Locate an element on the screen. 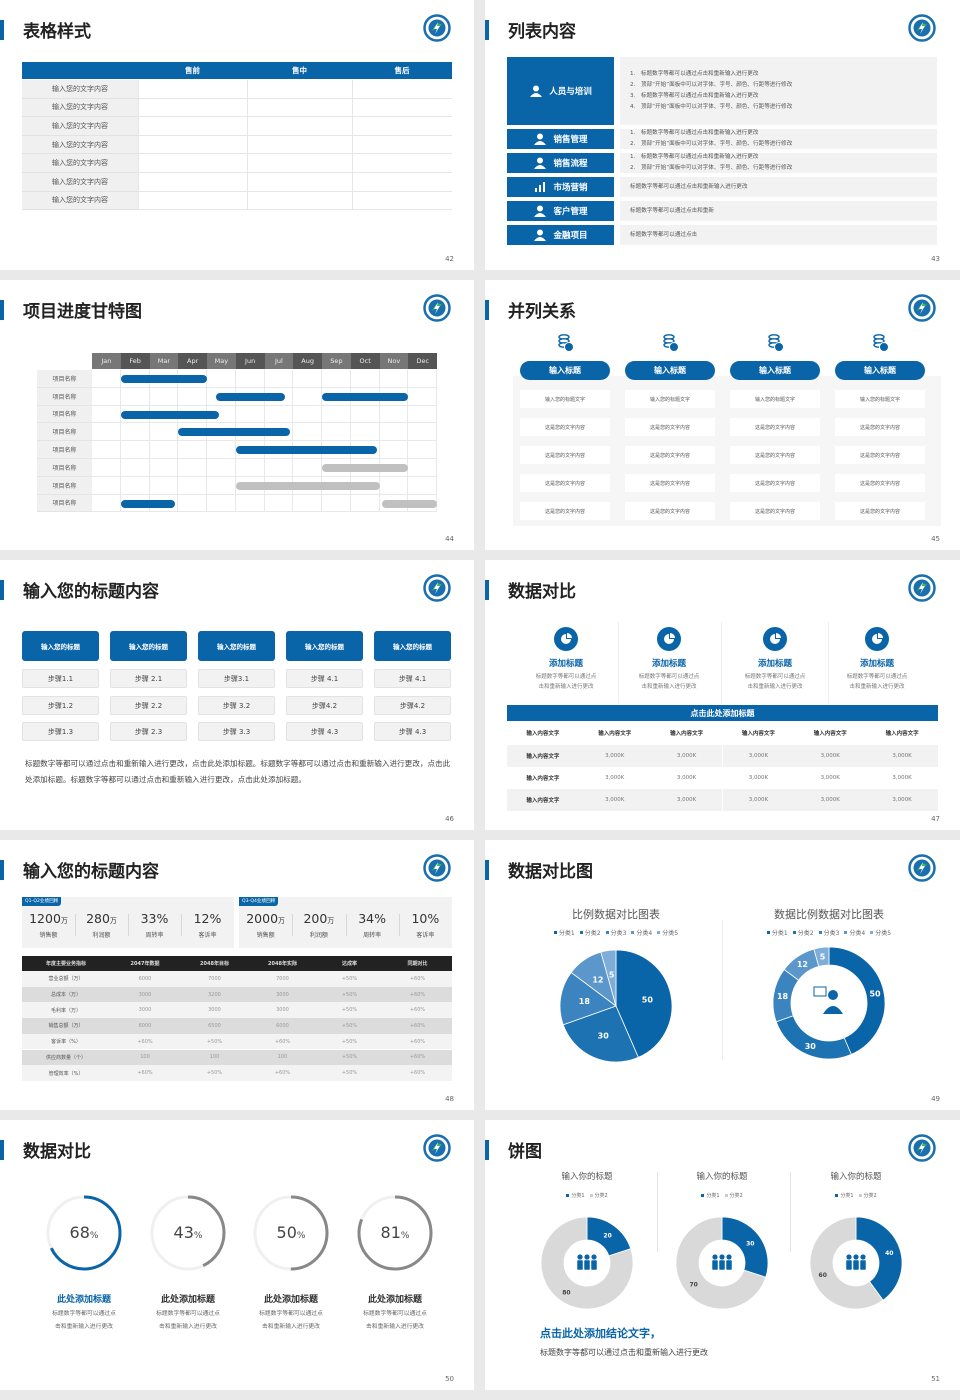  legend-swatch is located at coordinates (794, 932).